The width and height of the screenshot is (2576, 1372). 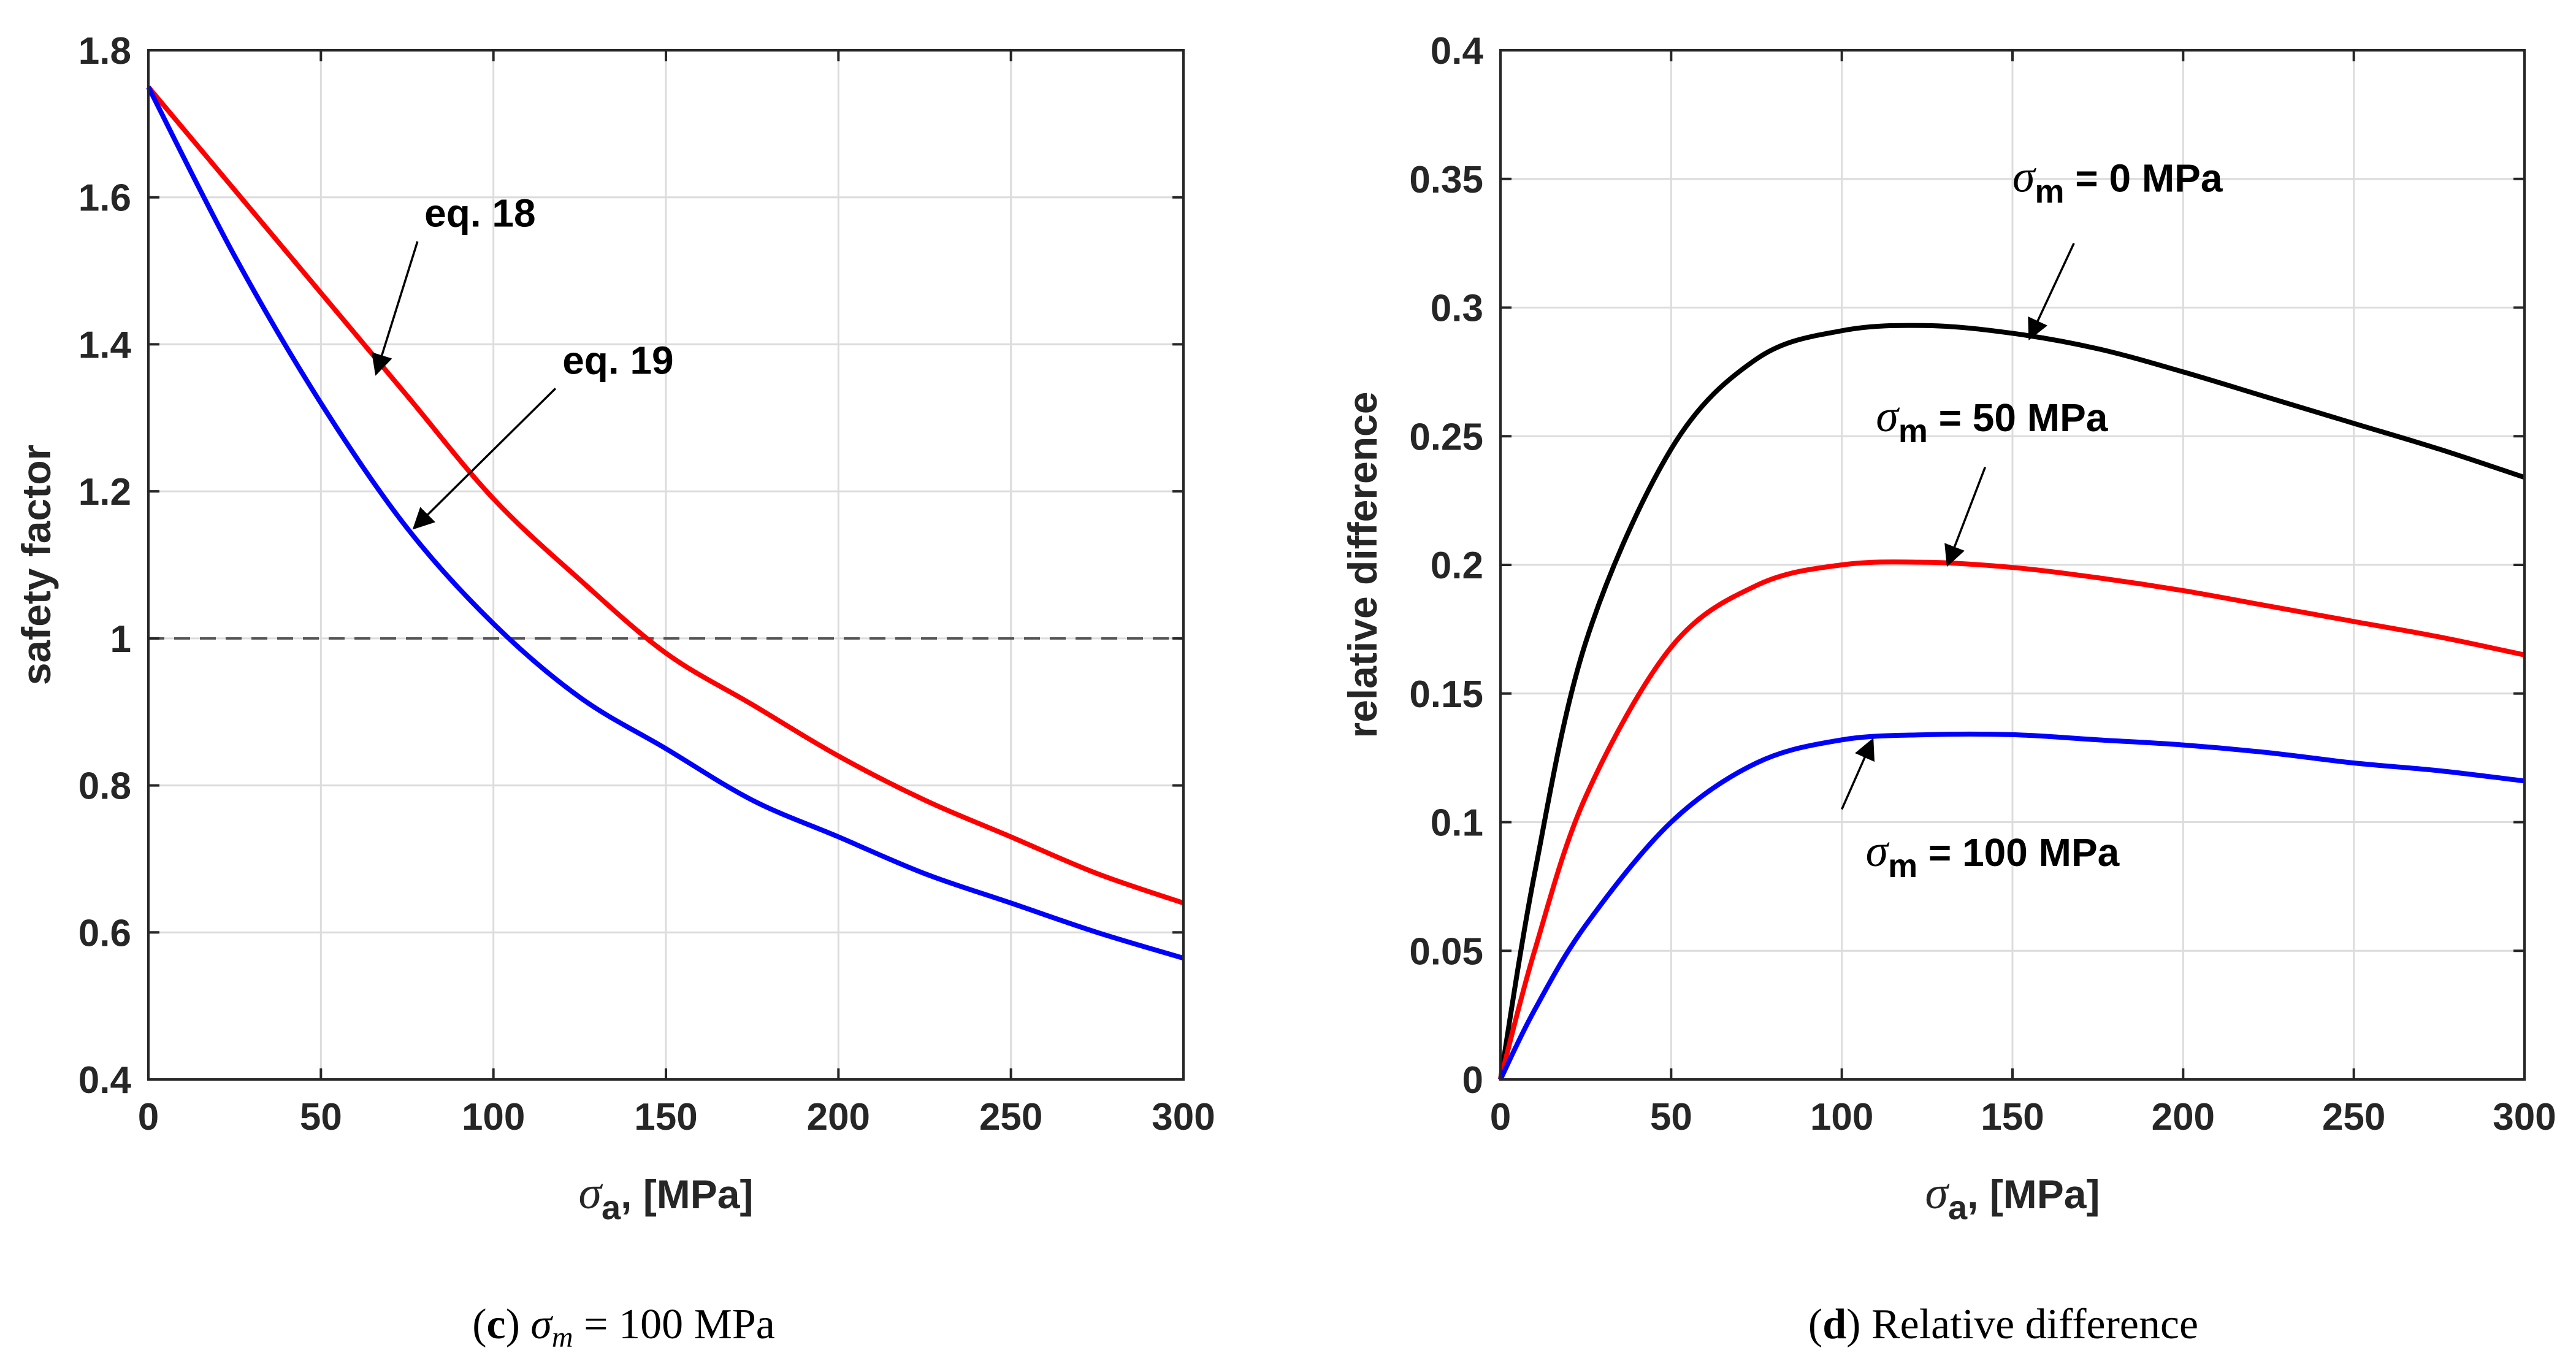 I want to click on y-tick-label: 0.1, so click(x=1457, y=823).